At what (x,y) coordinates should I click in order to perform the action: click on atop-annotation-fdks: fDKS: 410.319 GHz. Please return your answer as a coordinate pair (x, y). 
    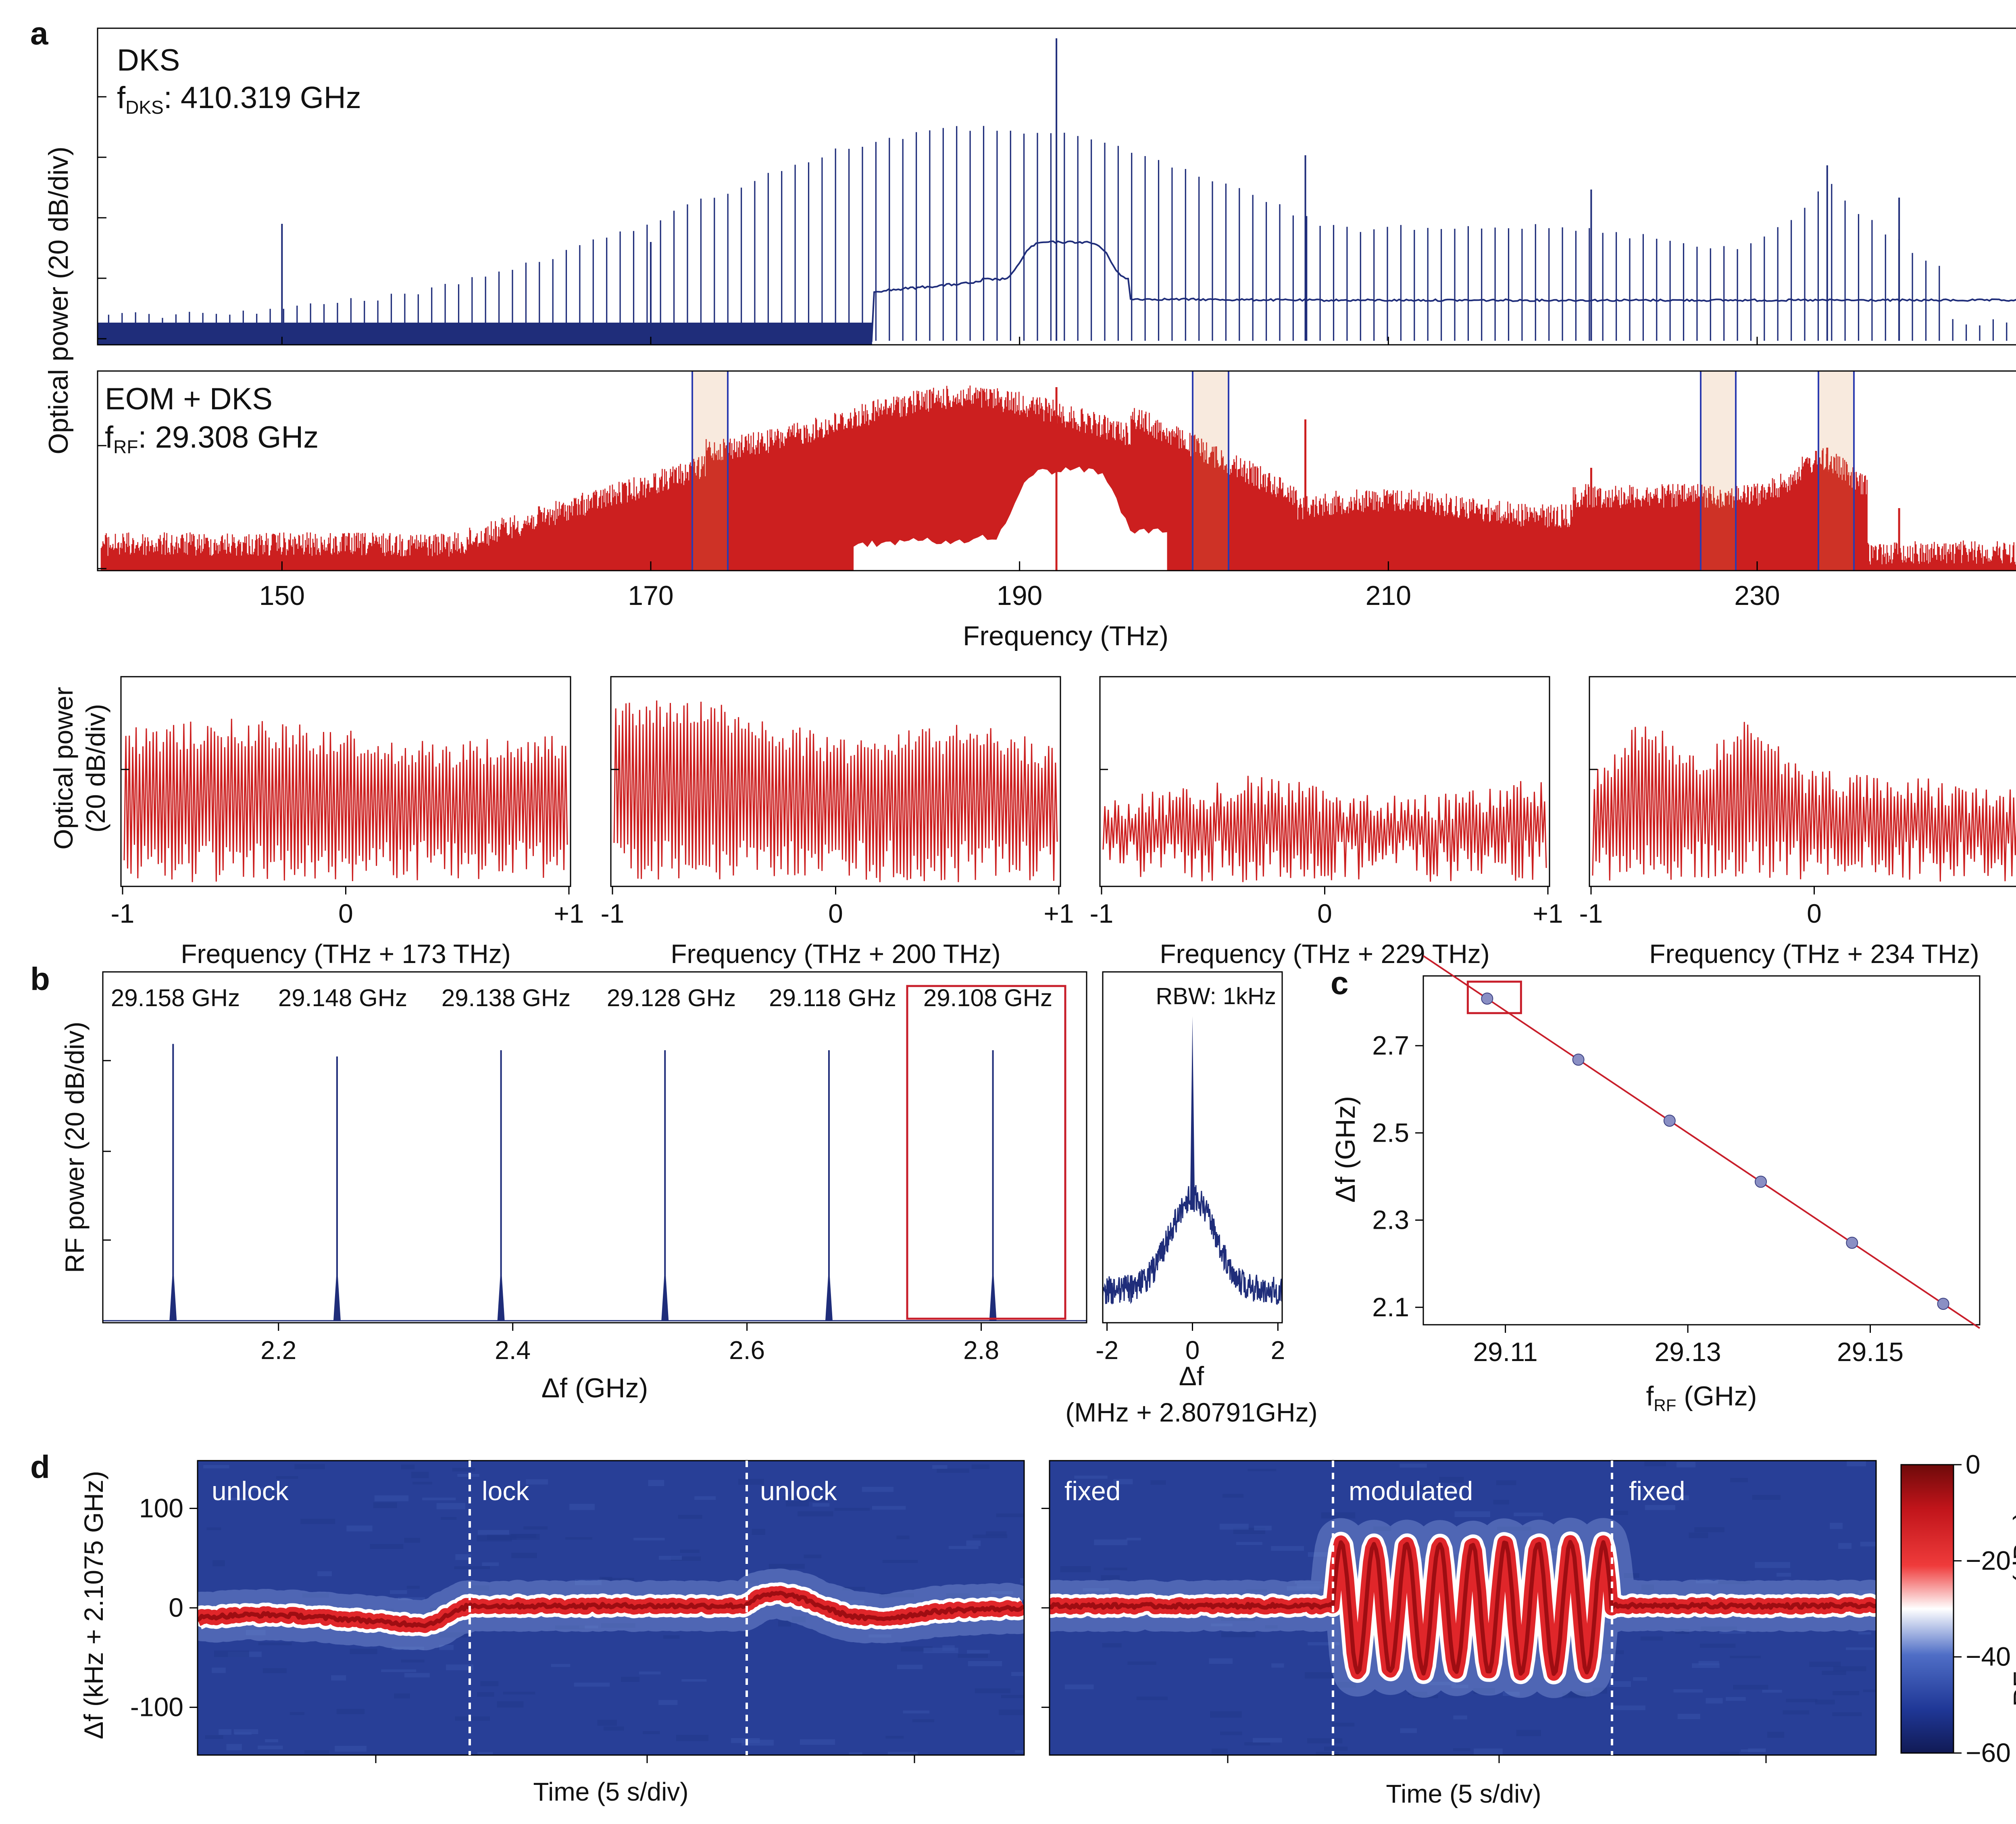
    Looking at the image, I should click on (239, 99).